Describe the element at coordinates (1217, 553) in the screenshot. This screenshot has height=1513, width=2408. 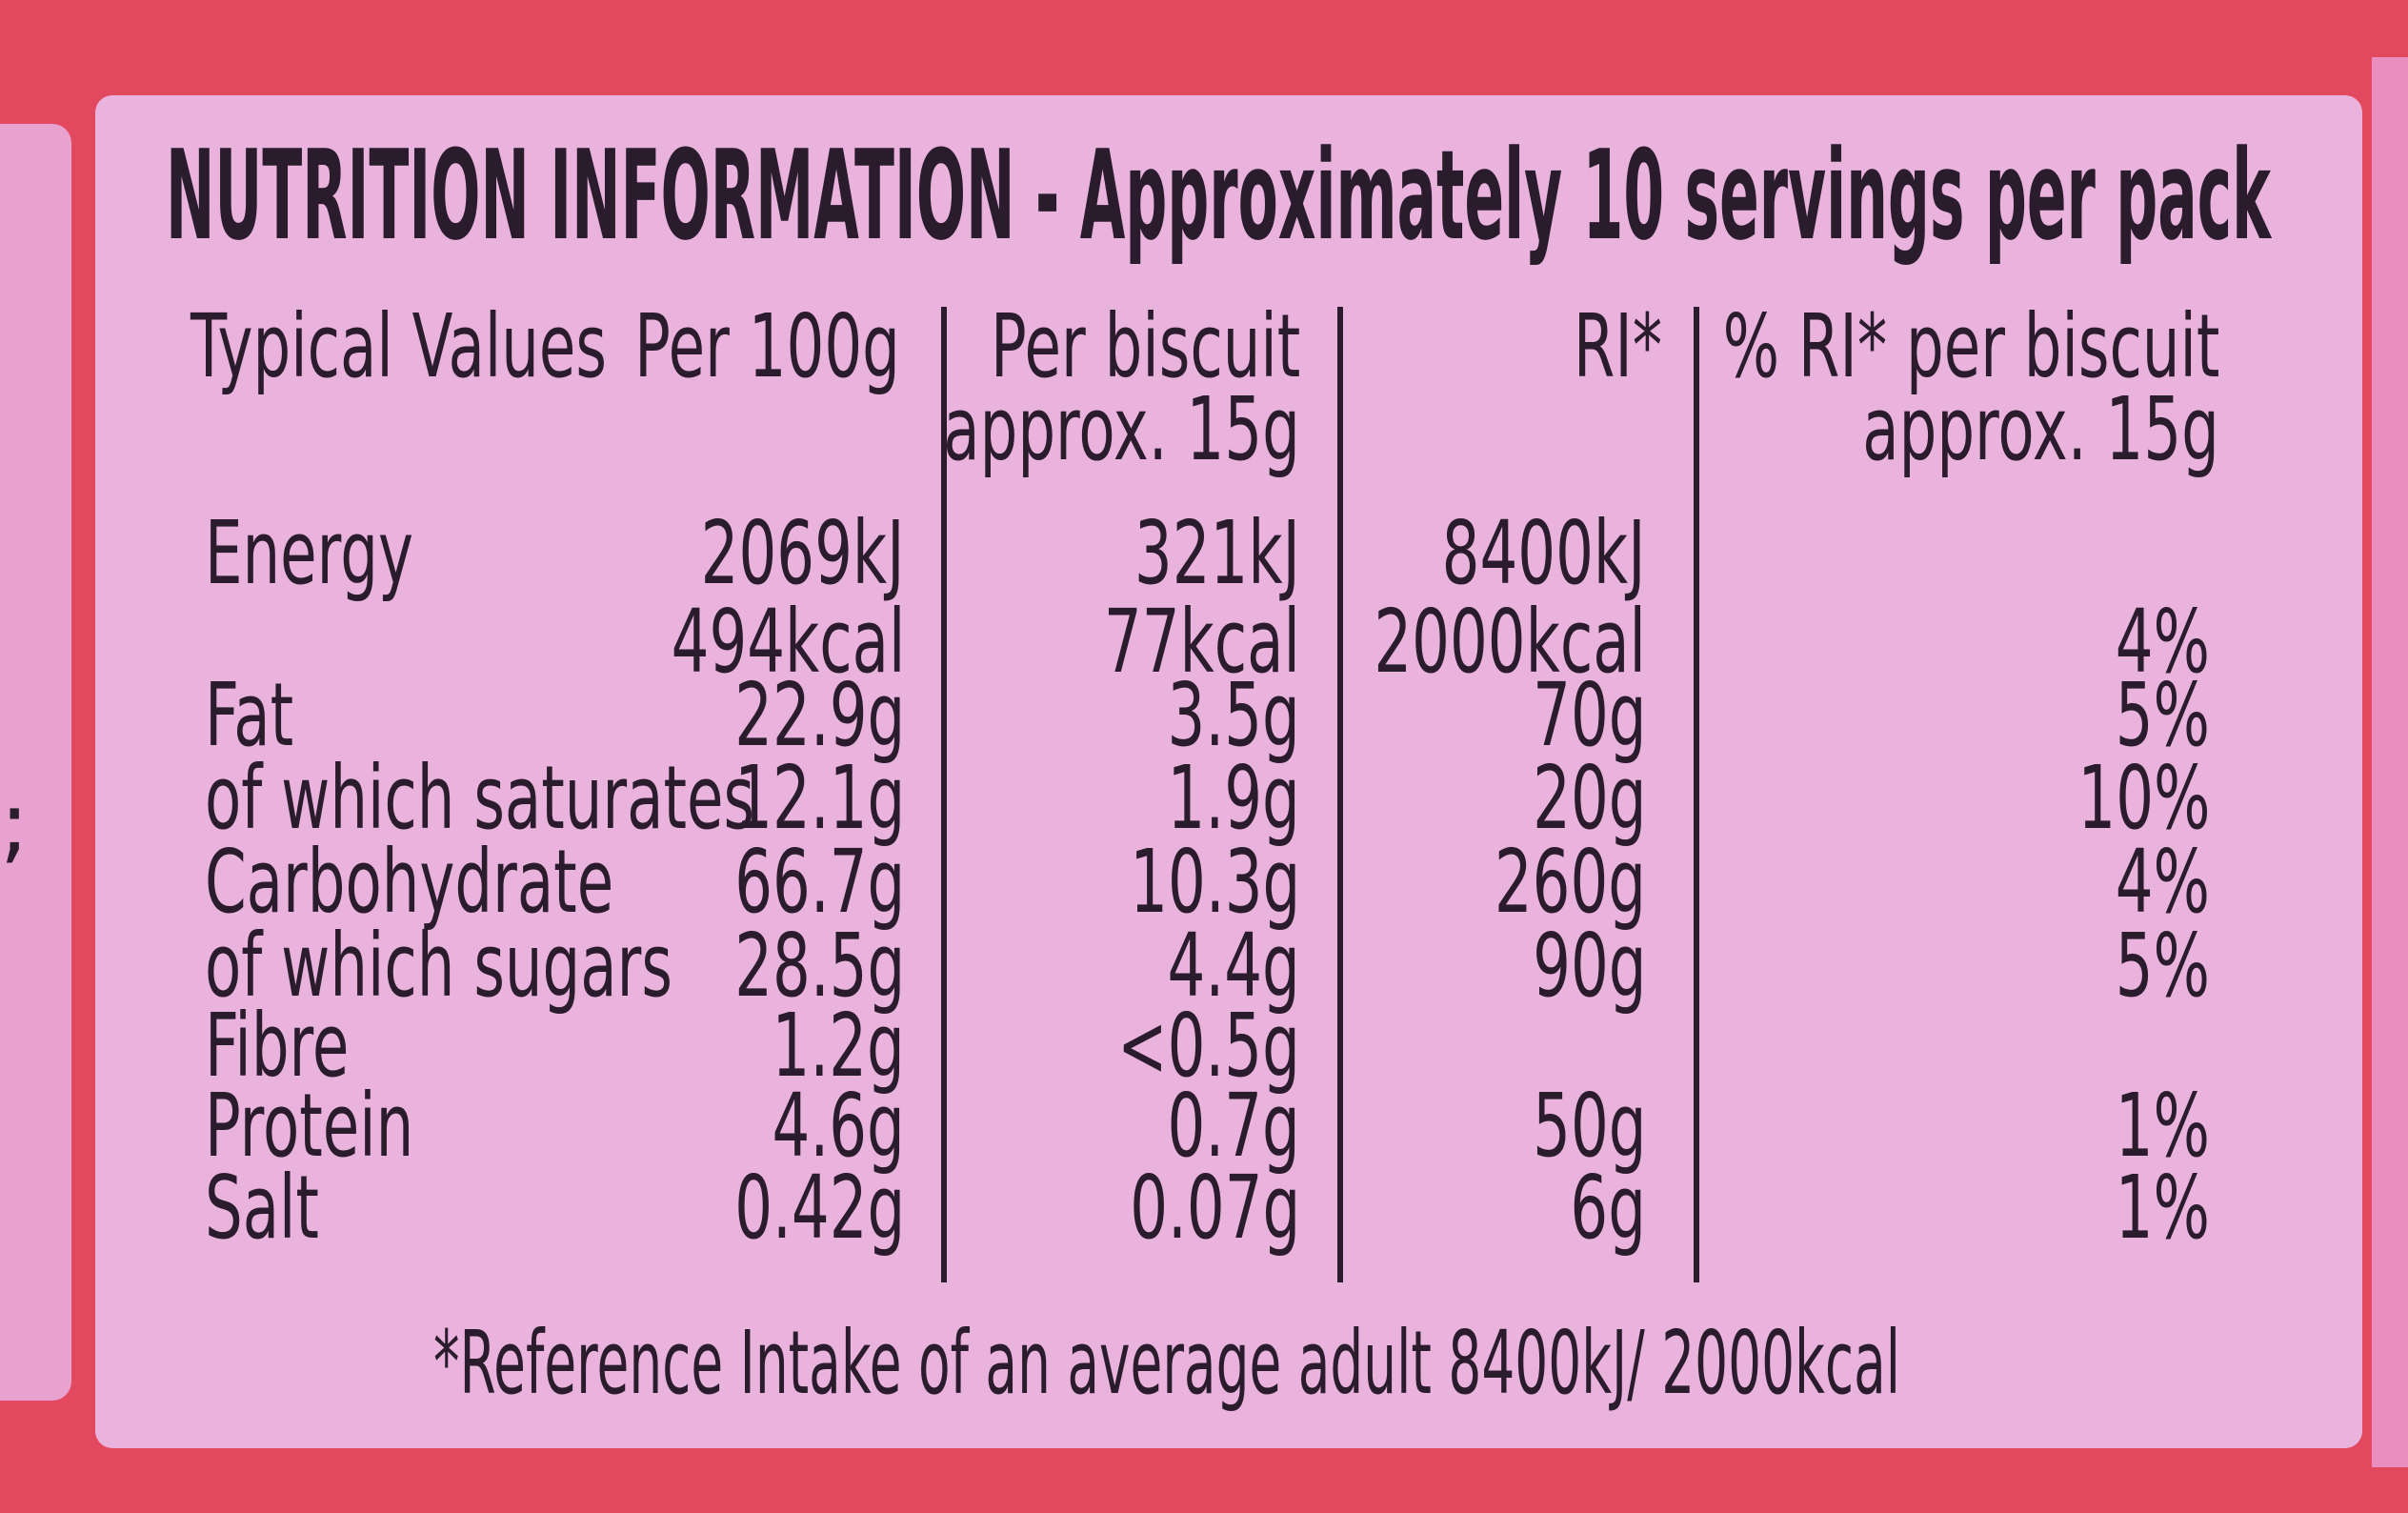
I see `cell-value: 321kJ` at that location.